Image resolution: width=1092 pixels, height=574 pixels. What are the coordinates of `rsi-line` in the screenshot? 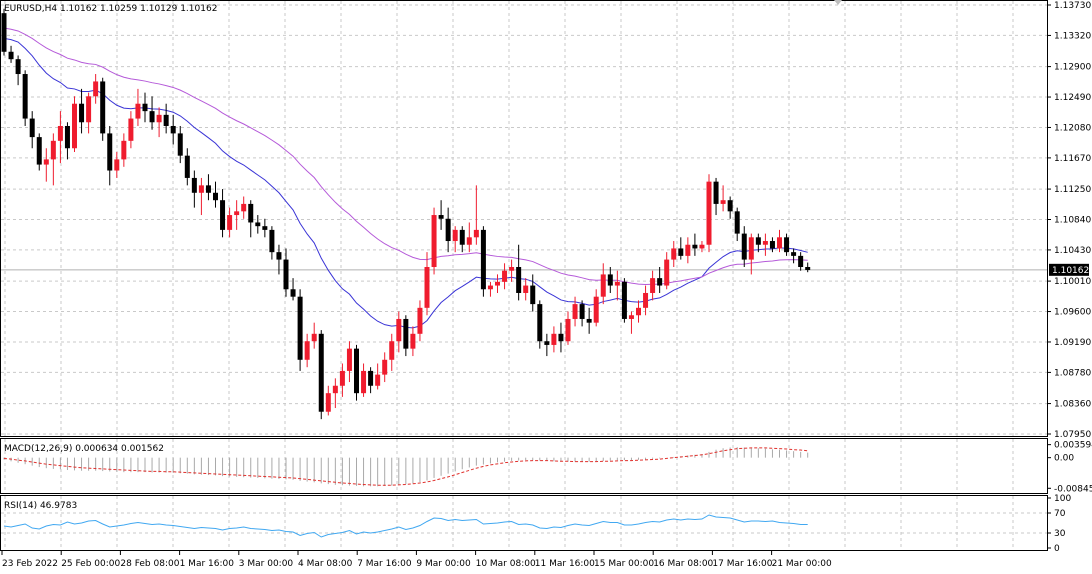 It's located at (405, 526).